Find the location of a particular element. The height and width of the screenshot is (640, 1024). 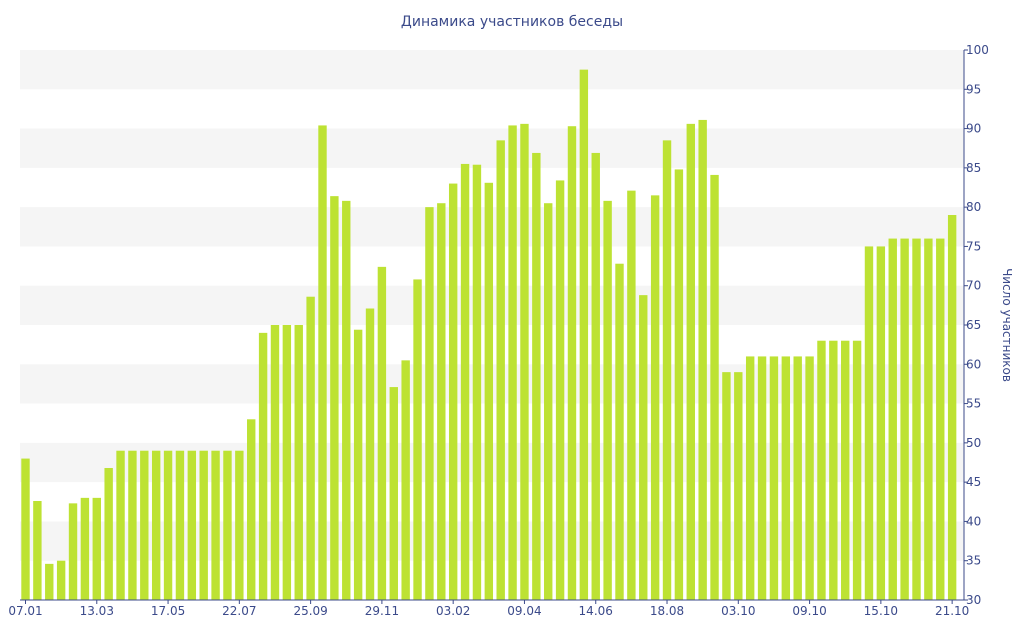

chart-title: Динамика участников беседы is located at coordinates (512, 22).